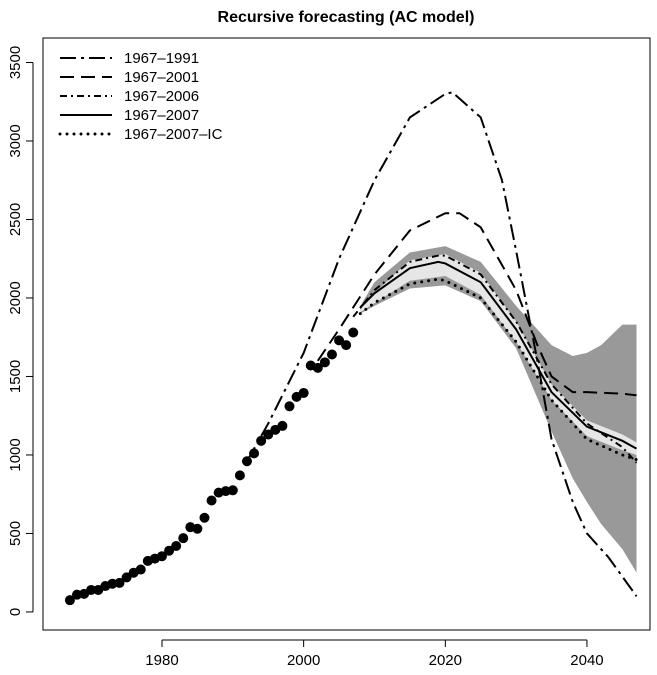  Describe the element at coordinates (346, 17) in the screenshot. I see `chart-title: Recursive forecasting (AC model)` at that location.